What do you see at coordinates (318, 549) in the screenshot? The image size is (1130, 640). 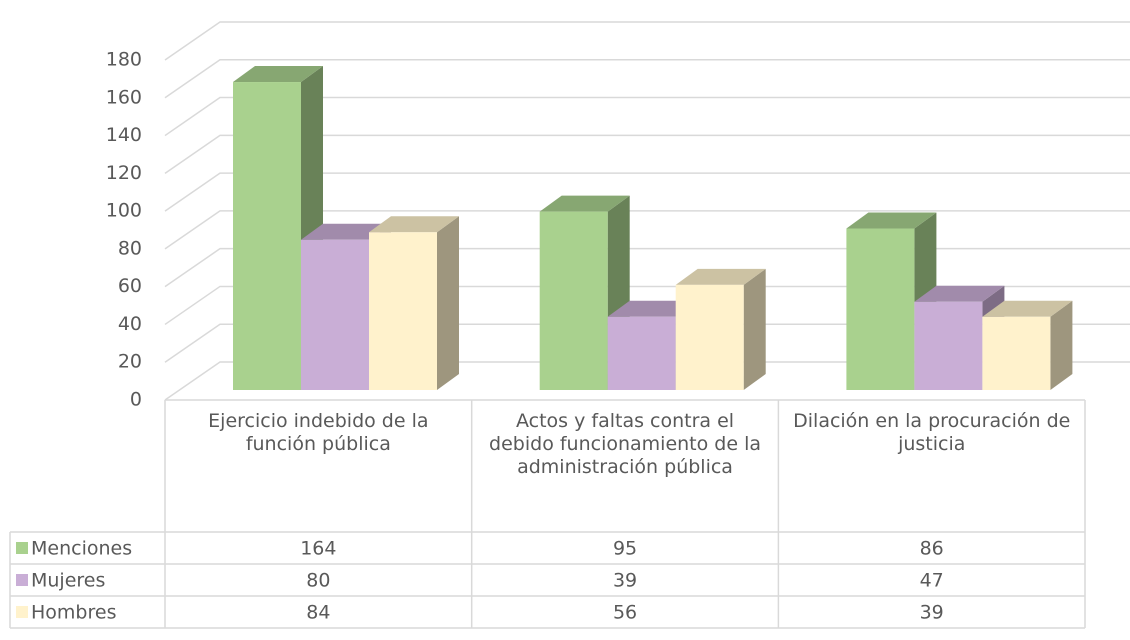 I see `table-value: 164` at bounding box center [318, 549].